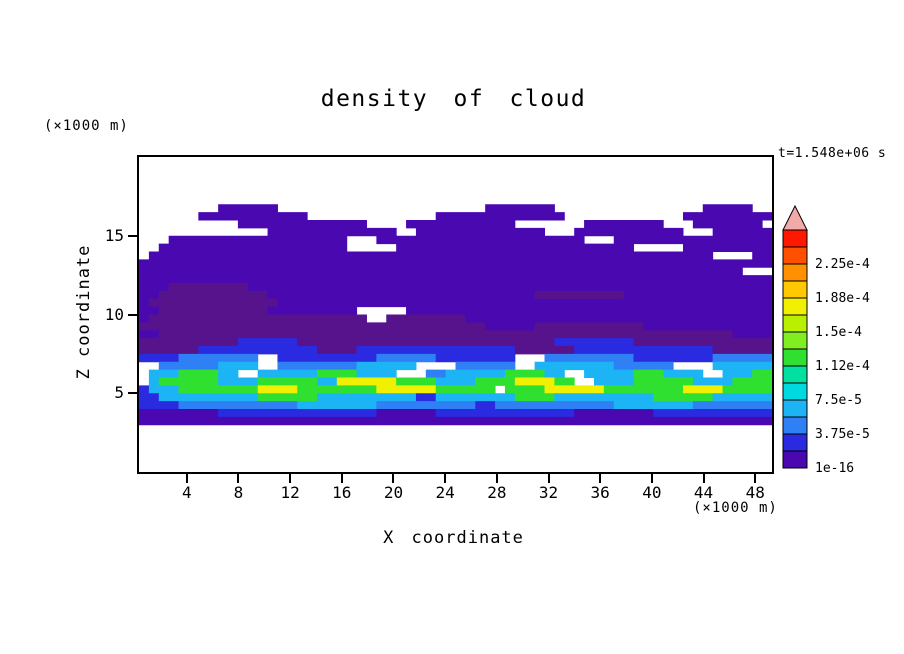  What do you see at coordinates (703, 492) in the screenshot?
I see `x-tick-label: 44` at bounding box center [703, 492].